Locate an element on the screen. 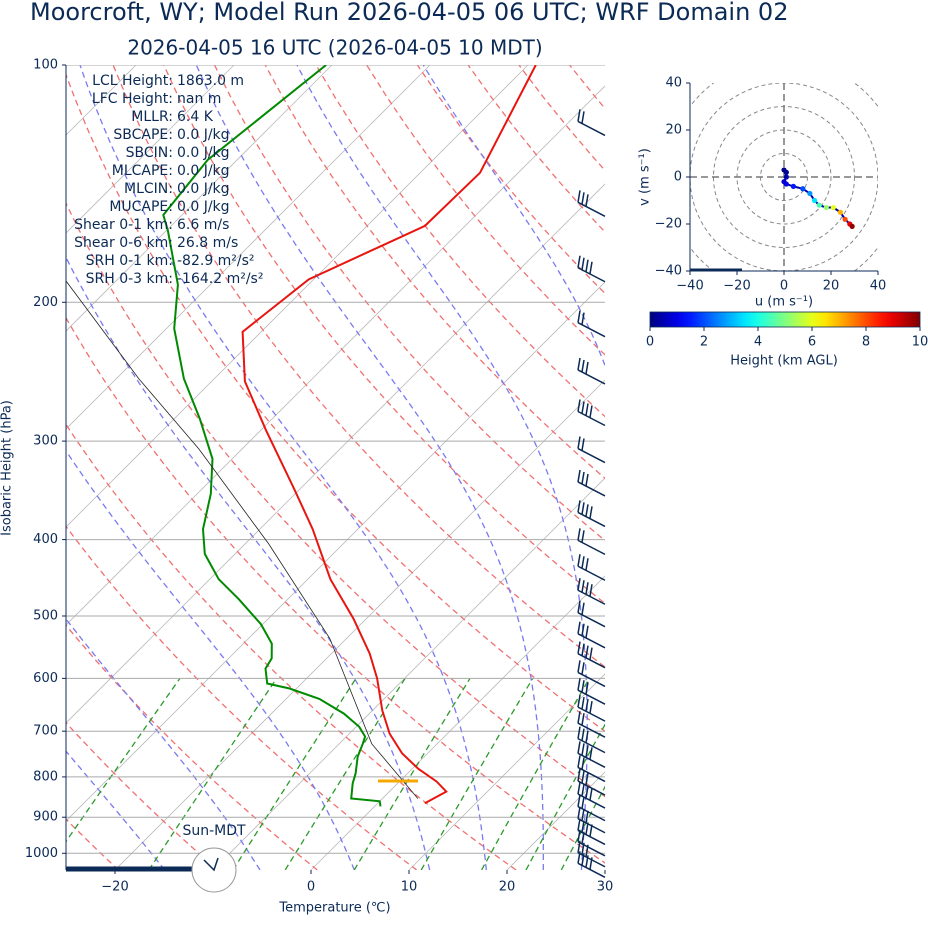 Image resolution: width=928 pixels, height=936 pixels. stat-value: 6.4 K is located at coordinates (195, 117).